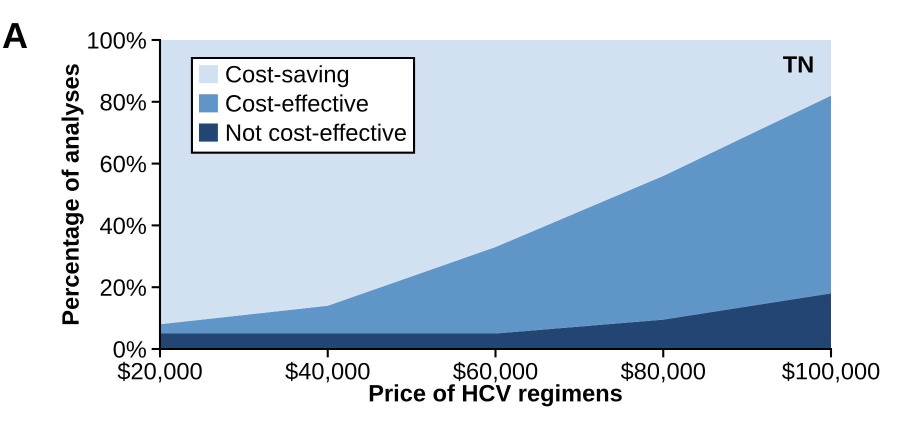 This screenshot has height=425, width=901. Describe the element at coordinates (495, 372) in the screenshot. I see `x-tick-label: $60,000` at that location.